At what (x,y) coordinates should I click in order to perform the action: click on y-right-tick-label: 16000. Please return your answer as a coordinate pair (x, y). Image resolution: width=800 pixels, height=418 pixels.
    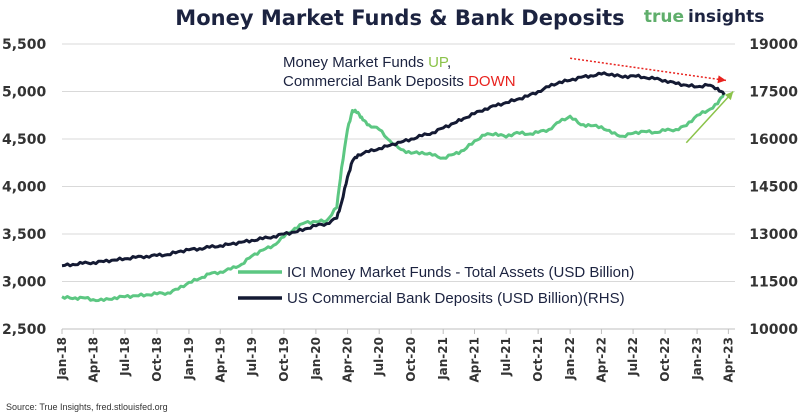
    Looking at the image, I should click on (773, 140).